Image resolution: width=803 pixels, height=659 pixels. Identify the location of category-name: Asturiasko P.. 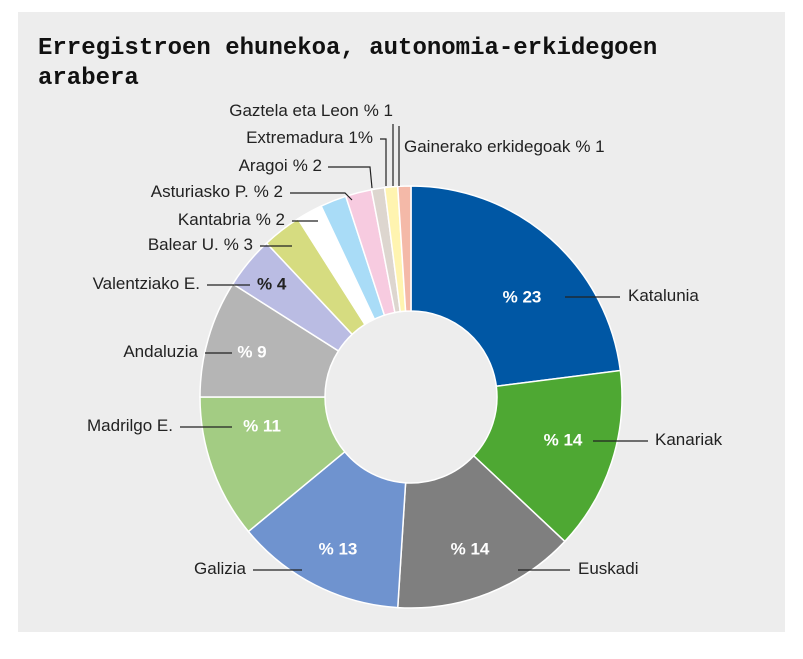
(200, 191).